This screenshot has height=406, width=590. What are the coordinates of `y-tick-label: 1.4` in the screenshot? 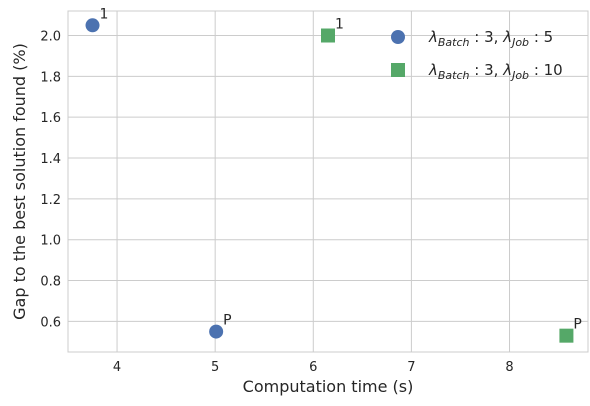 It's located at (50, 159).